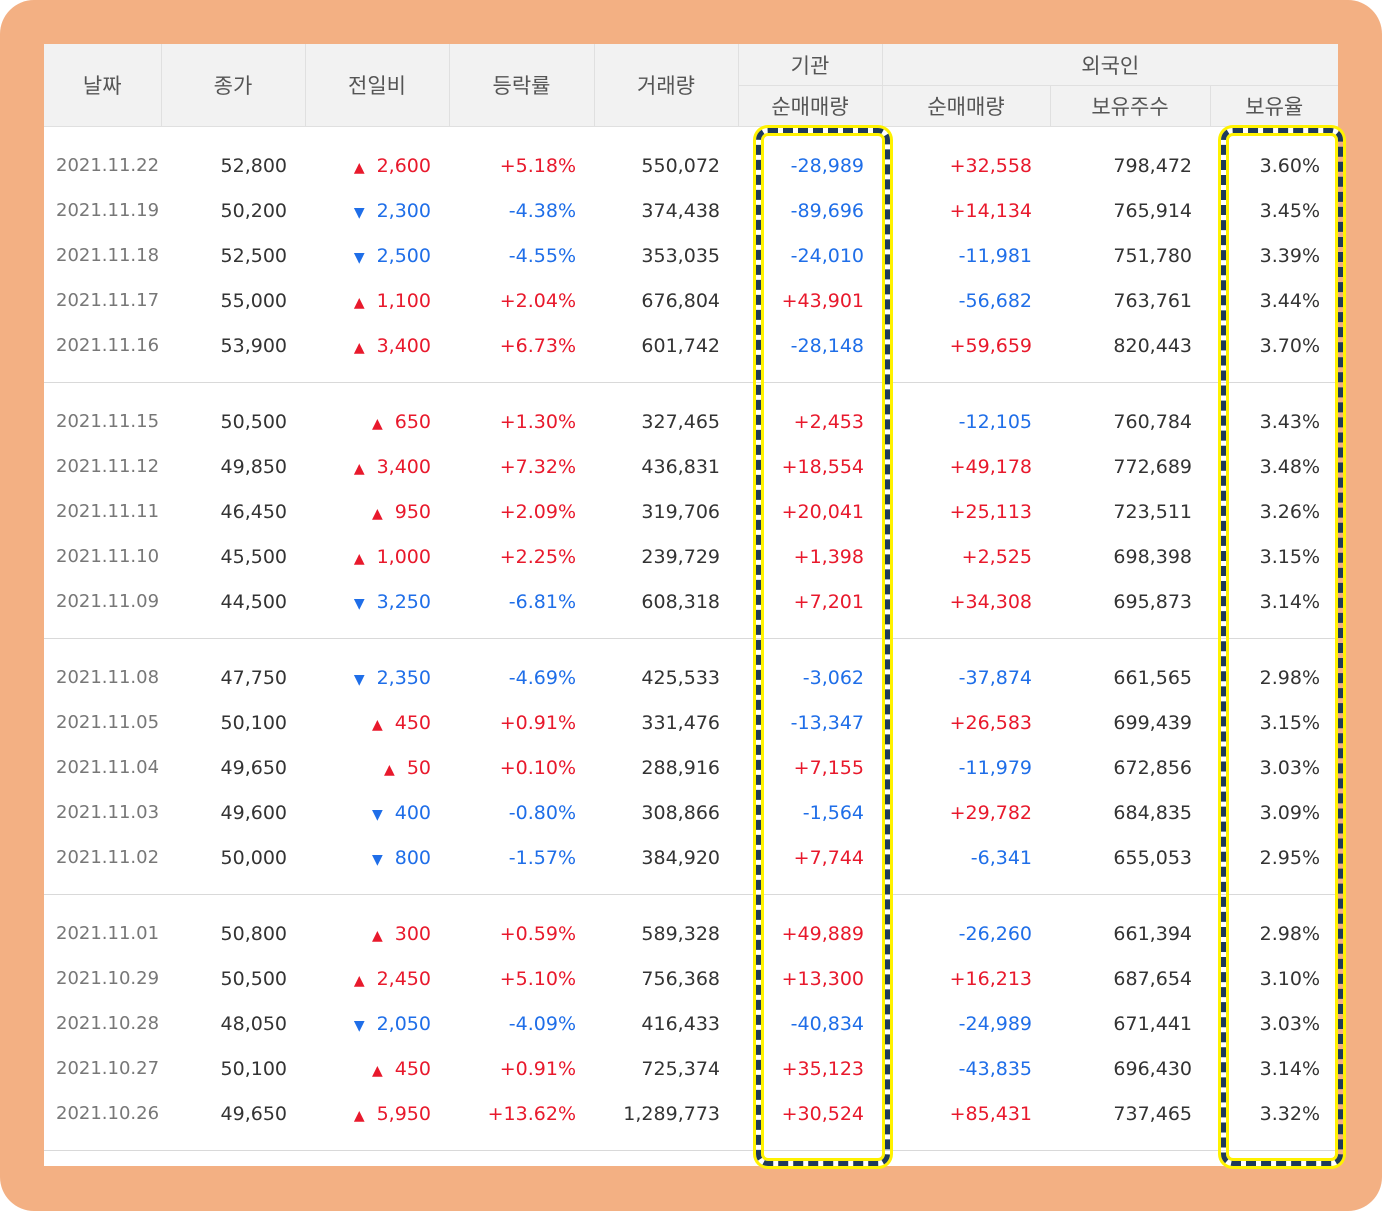  I want to click on cell-rate: +2.25%, so click(537, 556).